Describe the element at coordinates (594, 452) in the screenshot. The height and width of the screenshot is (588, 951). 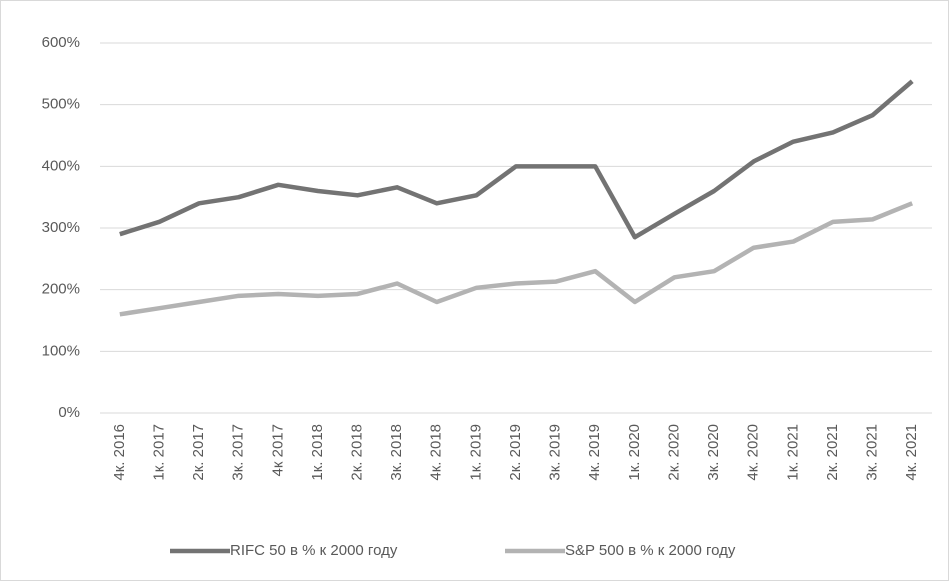
I see `x-tick-label: 4к. 2019` at that location.